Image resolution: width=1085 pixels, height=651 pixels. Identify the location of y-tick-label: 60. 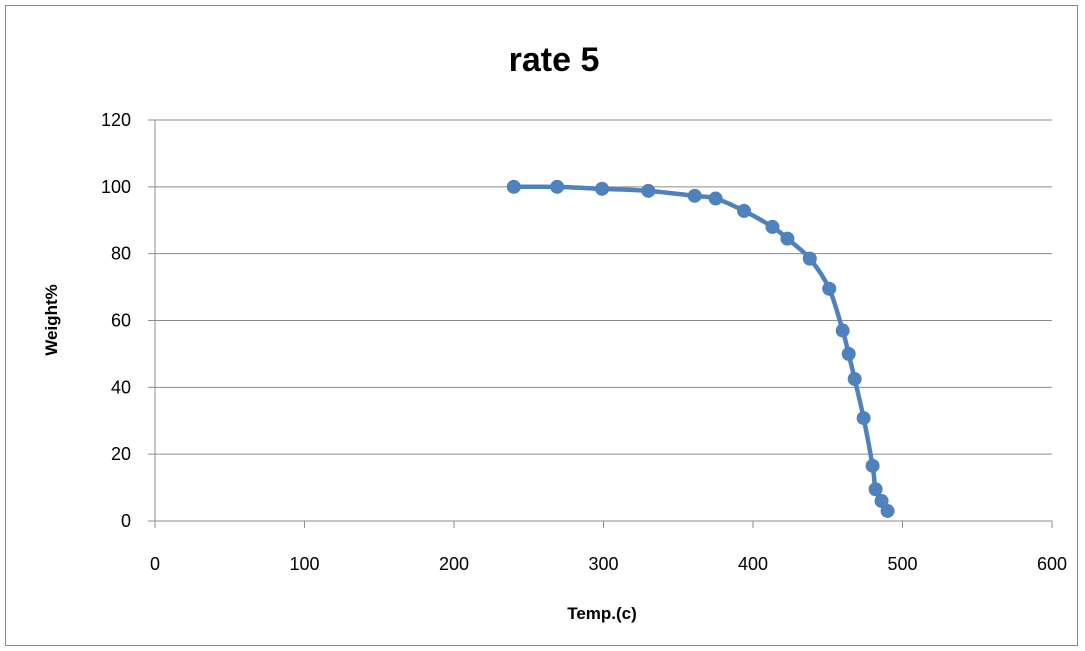
(121, 321).